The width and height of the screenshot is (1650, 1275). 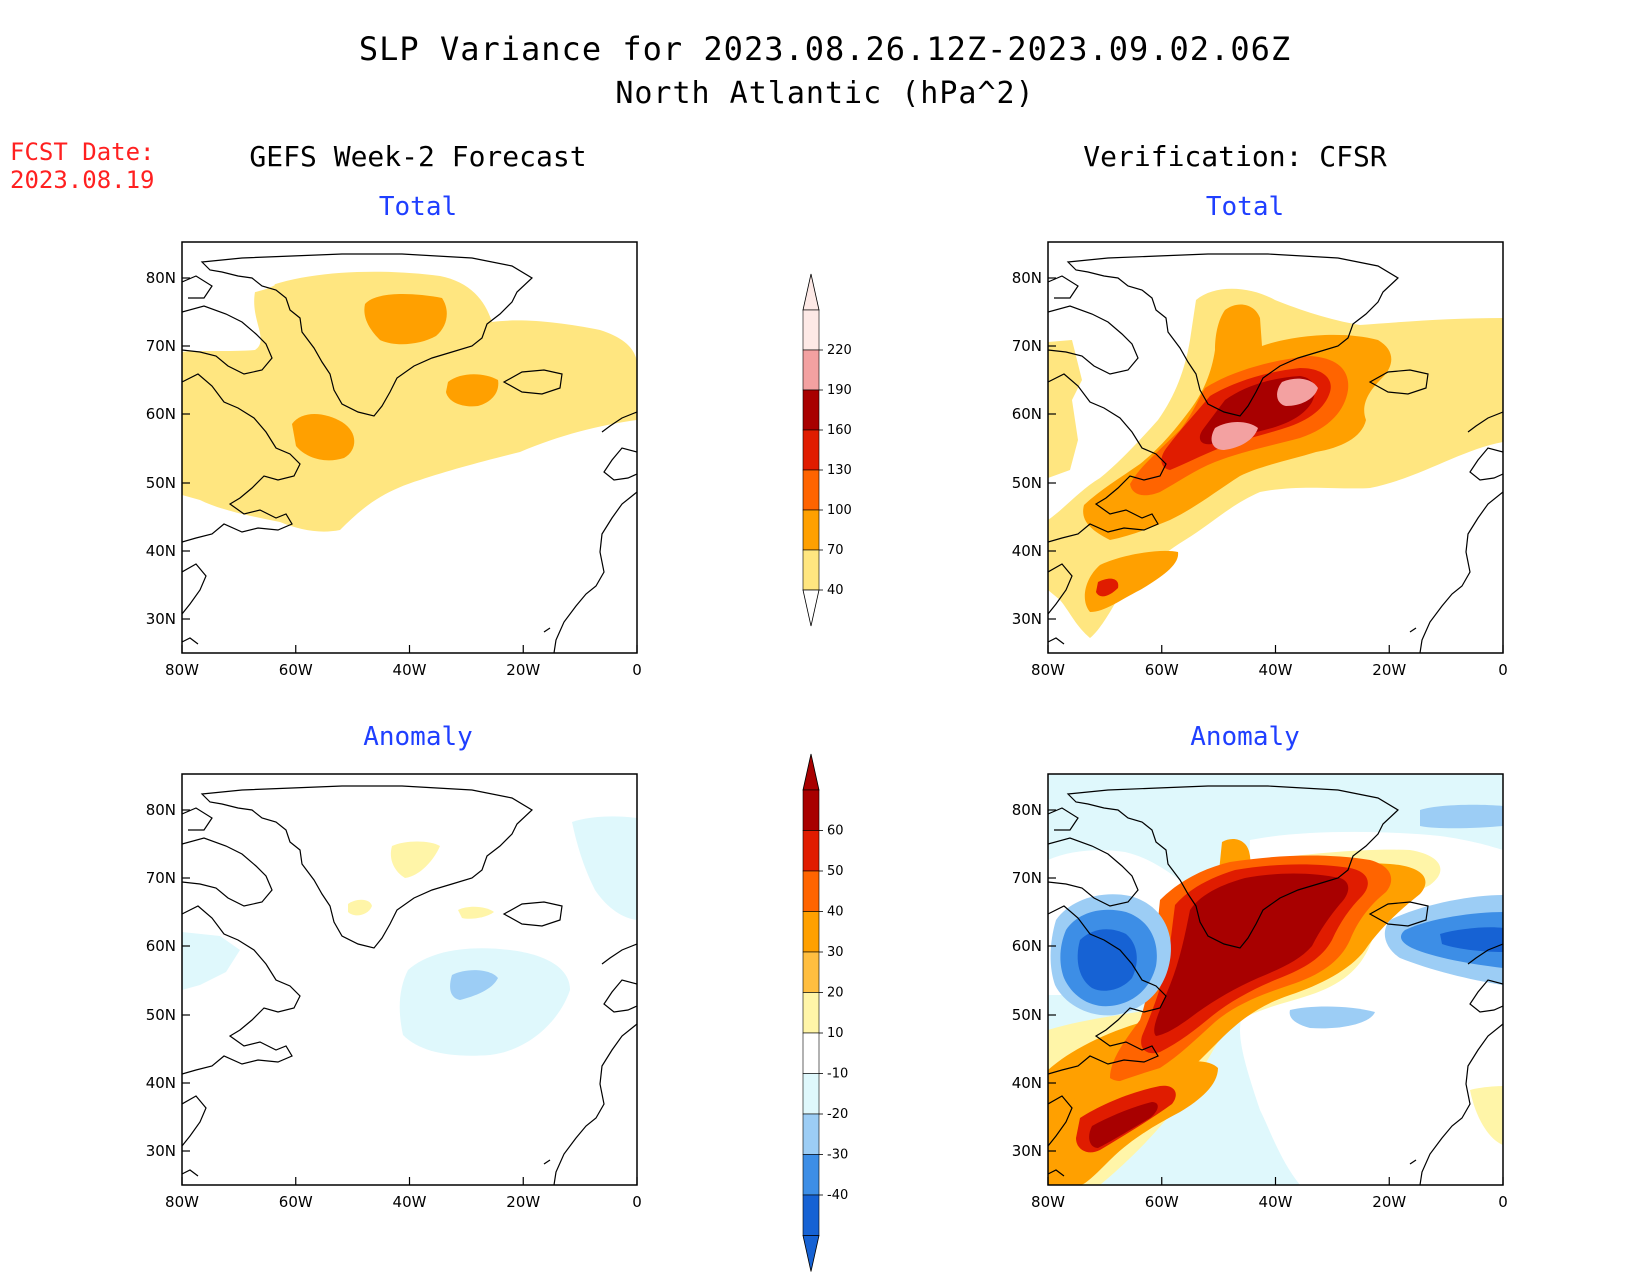 I want to click on colorbar-label: -20, so click(x=837, y=1114).